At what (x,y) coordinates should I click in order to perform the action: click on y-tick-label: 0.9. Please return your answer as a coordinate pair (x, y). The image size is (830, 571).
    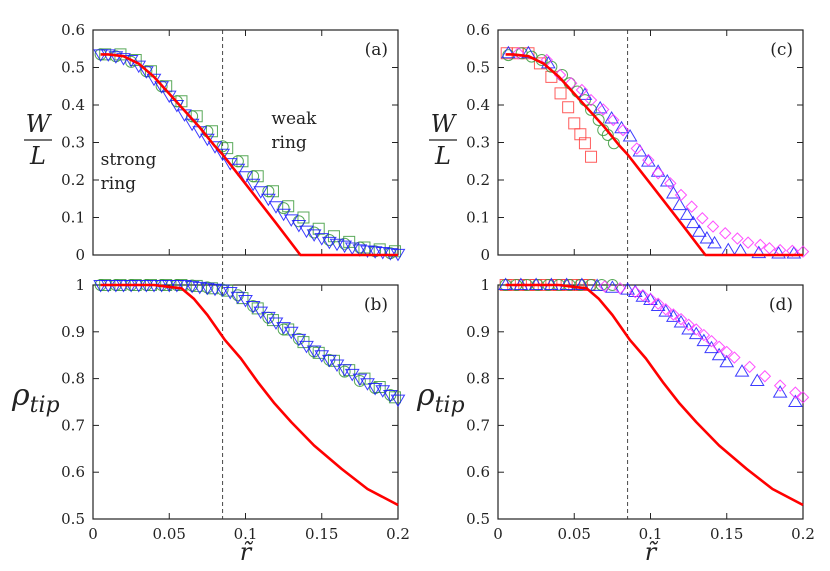
    Looking at the image, I should click on (478, 332).